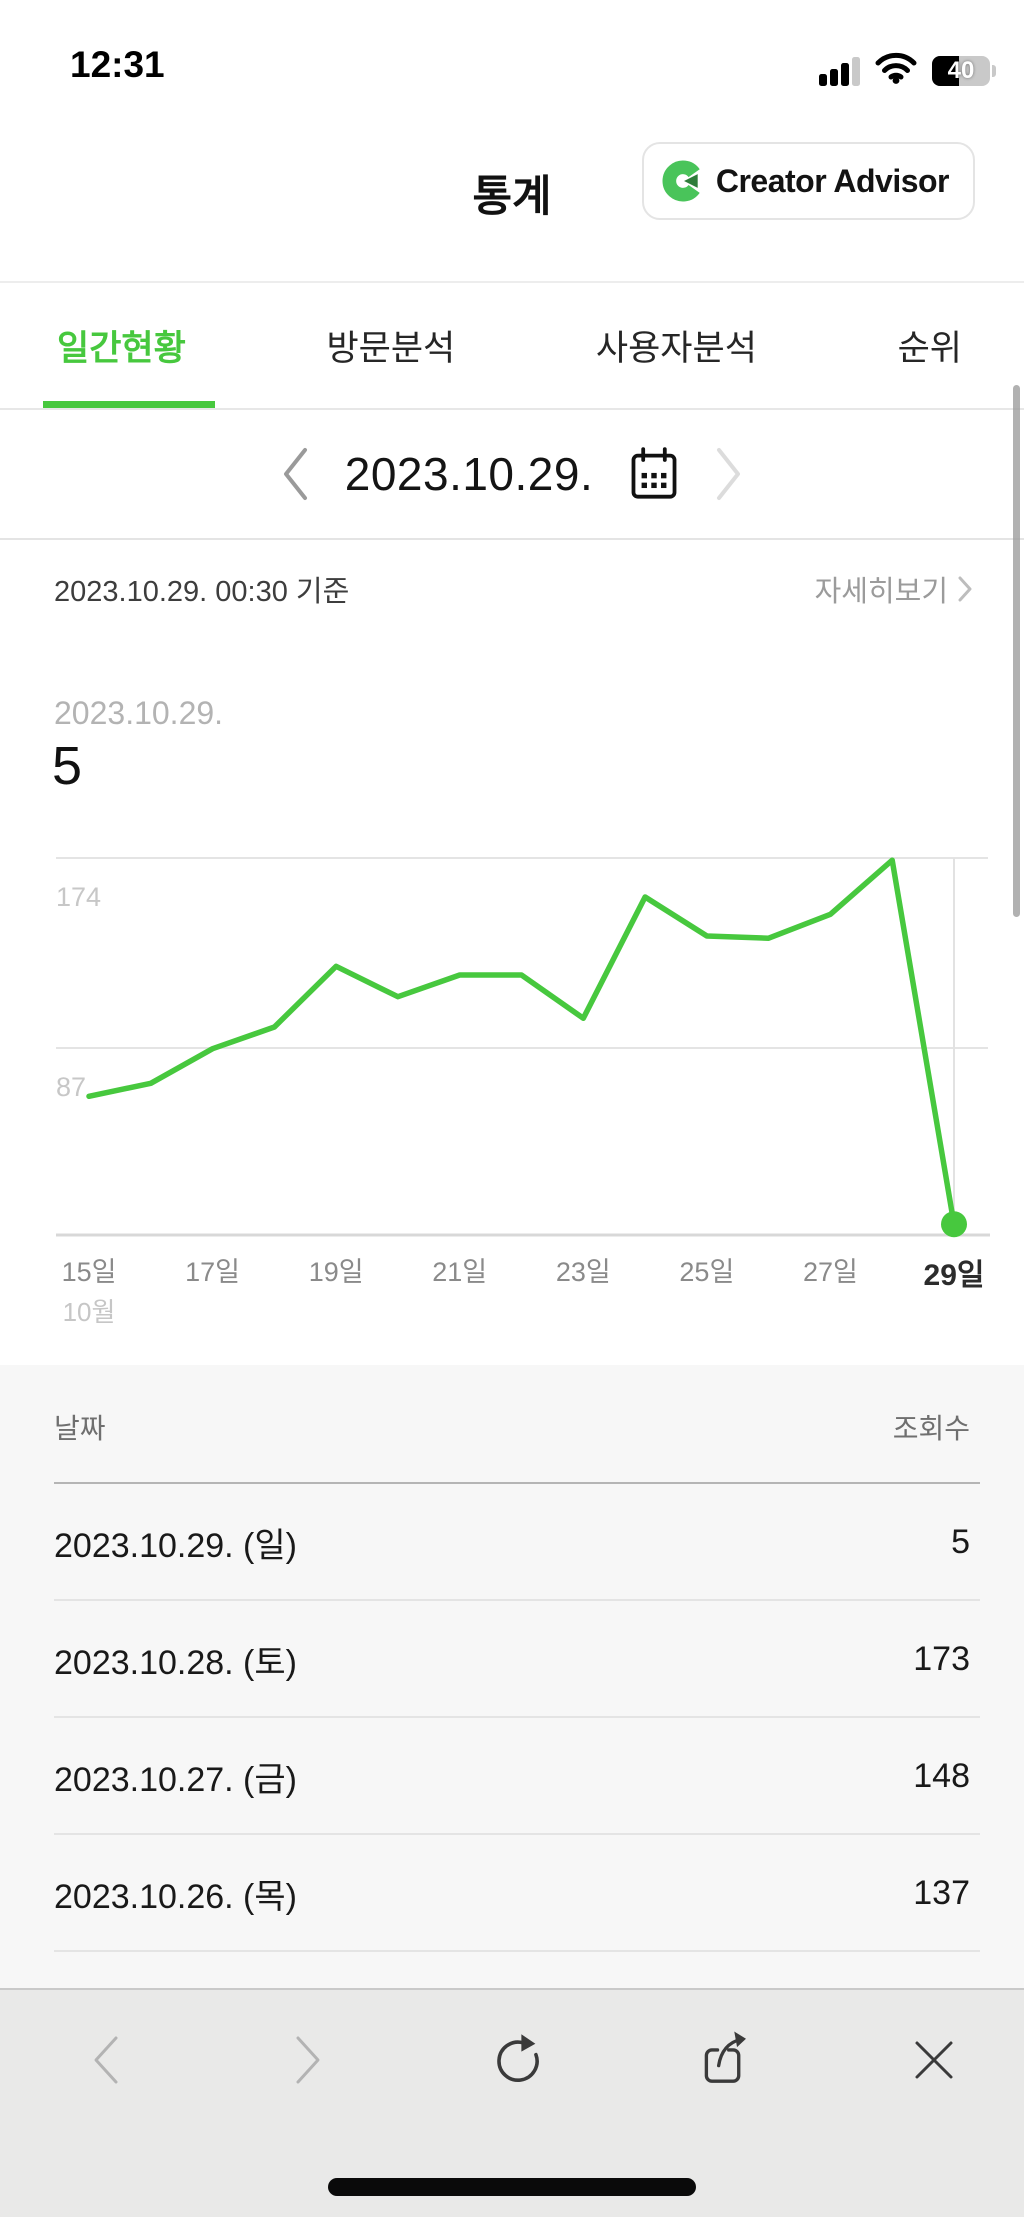 This screenshot has height=2217, width=1024. I want to click on reload-button, so click(518, 2060).